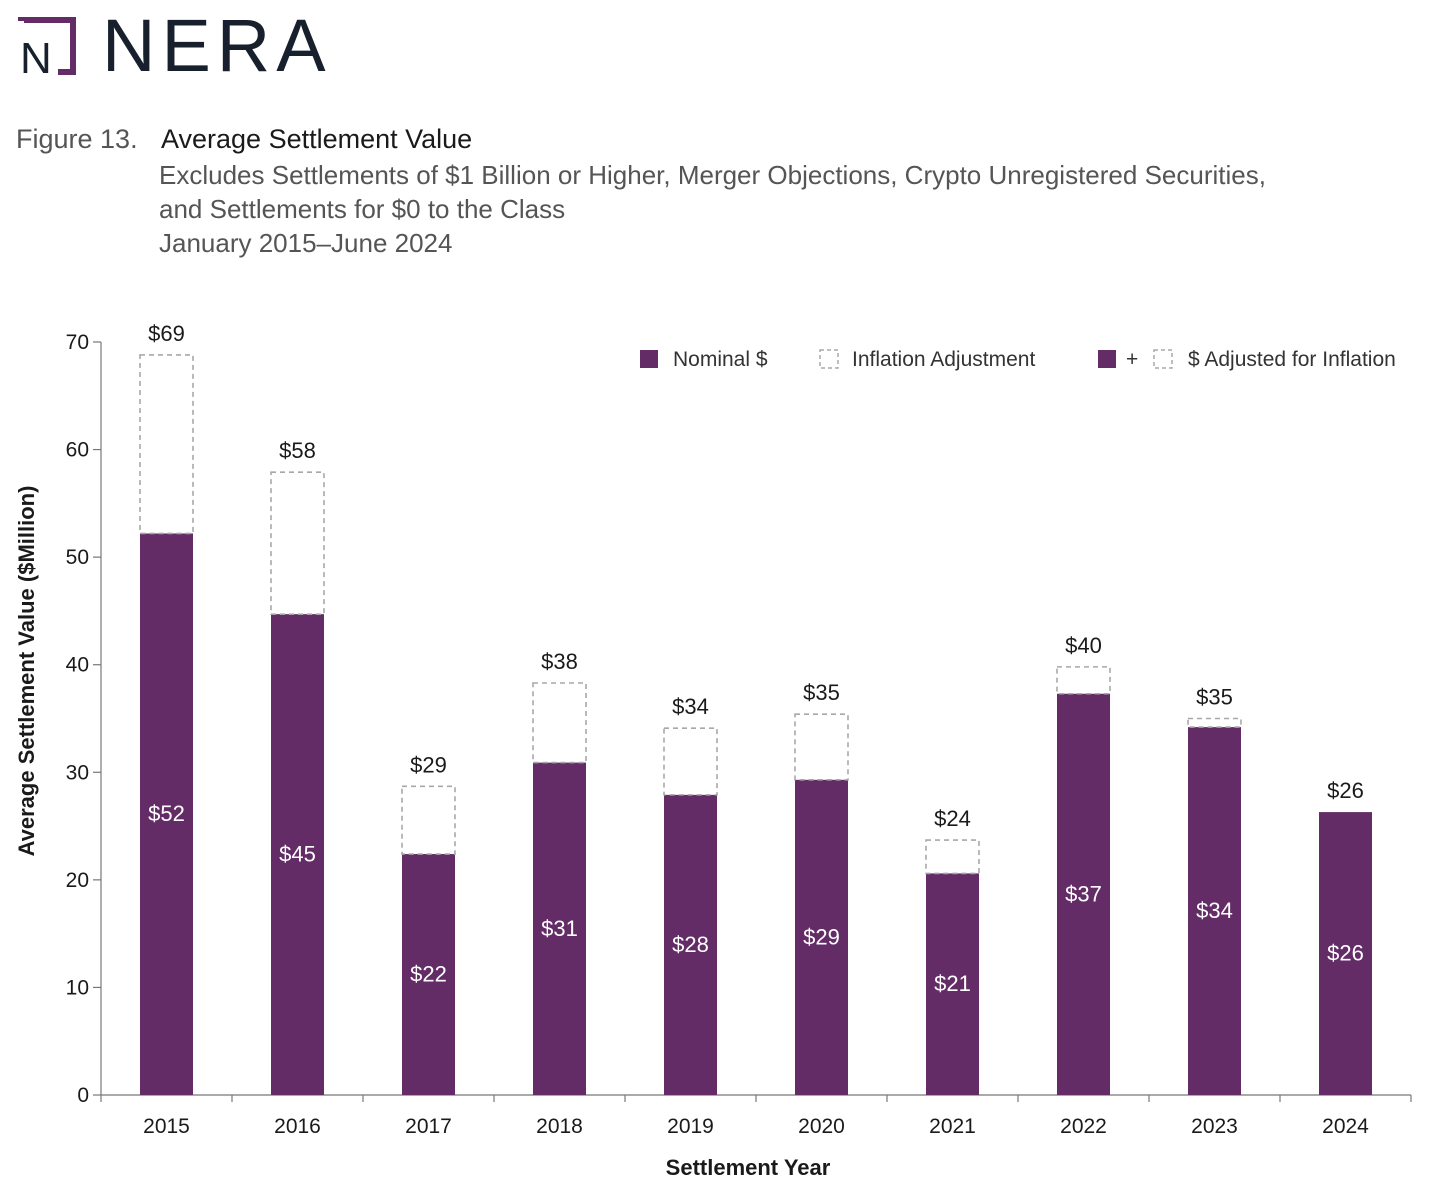  Describe the element at coordinates (1345, 790) in the screenshot. I see `bar-total-label: $26` at that location.